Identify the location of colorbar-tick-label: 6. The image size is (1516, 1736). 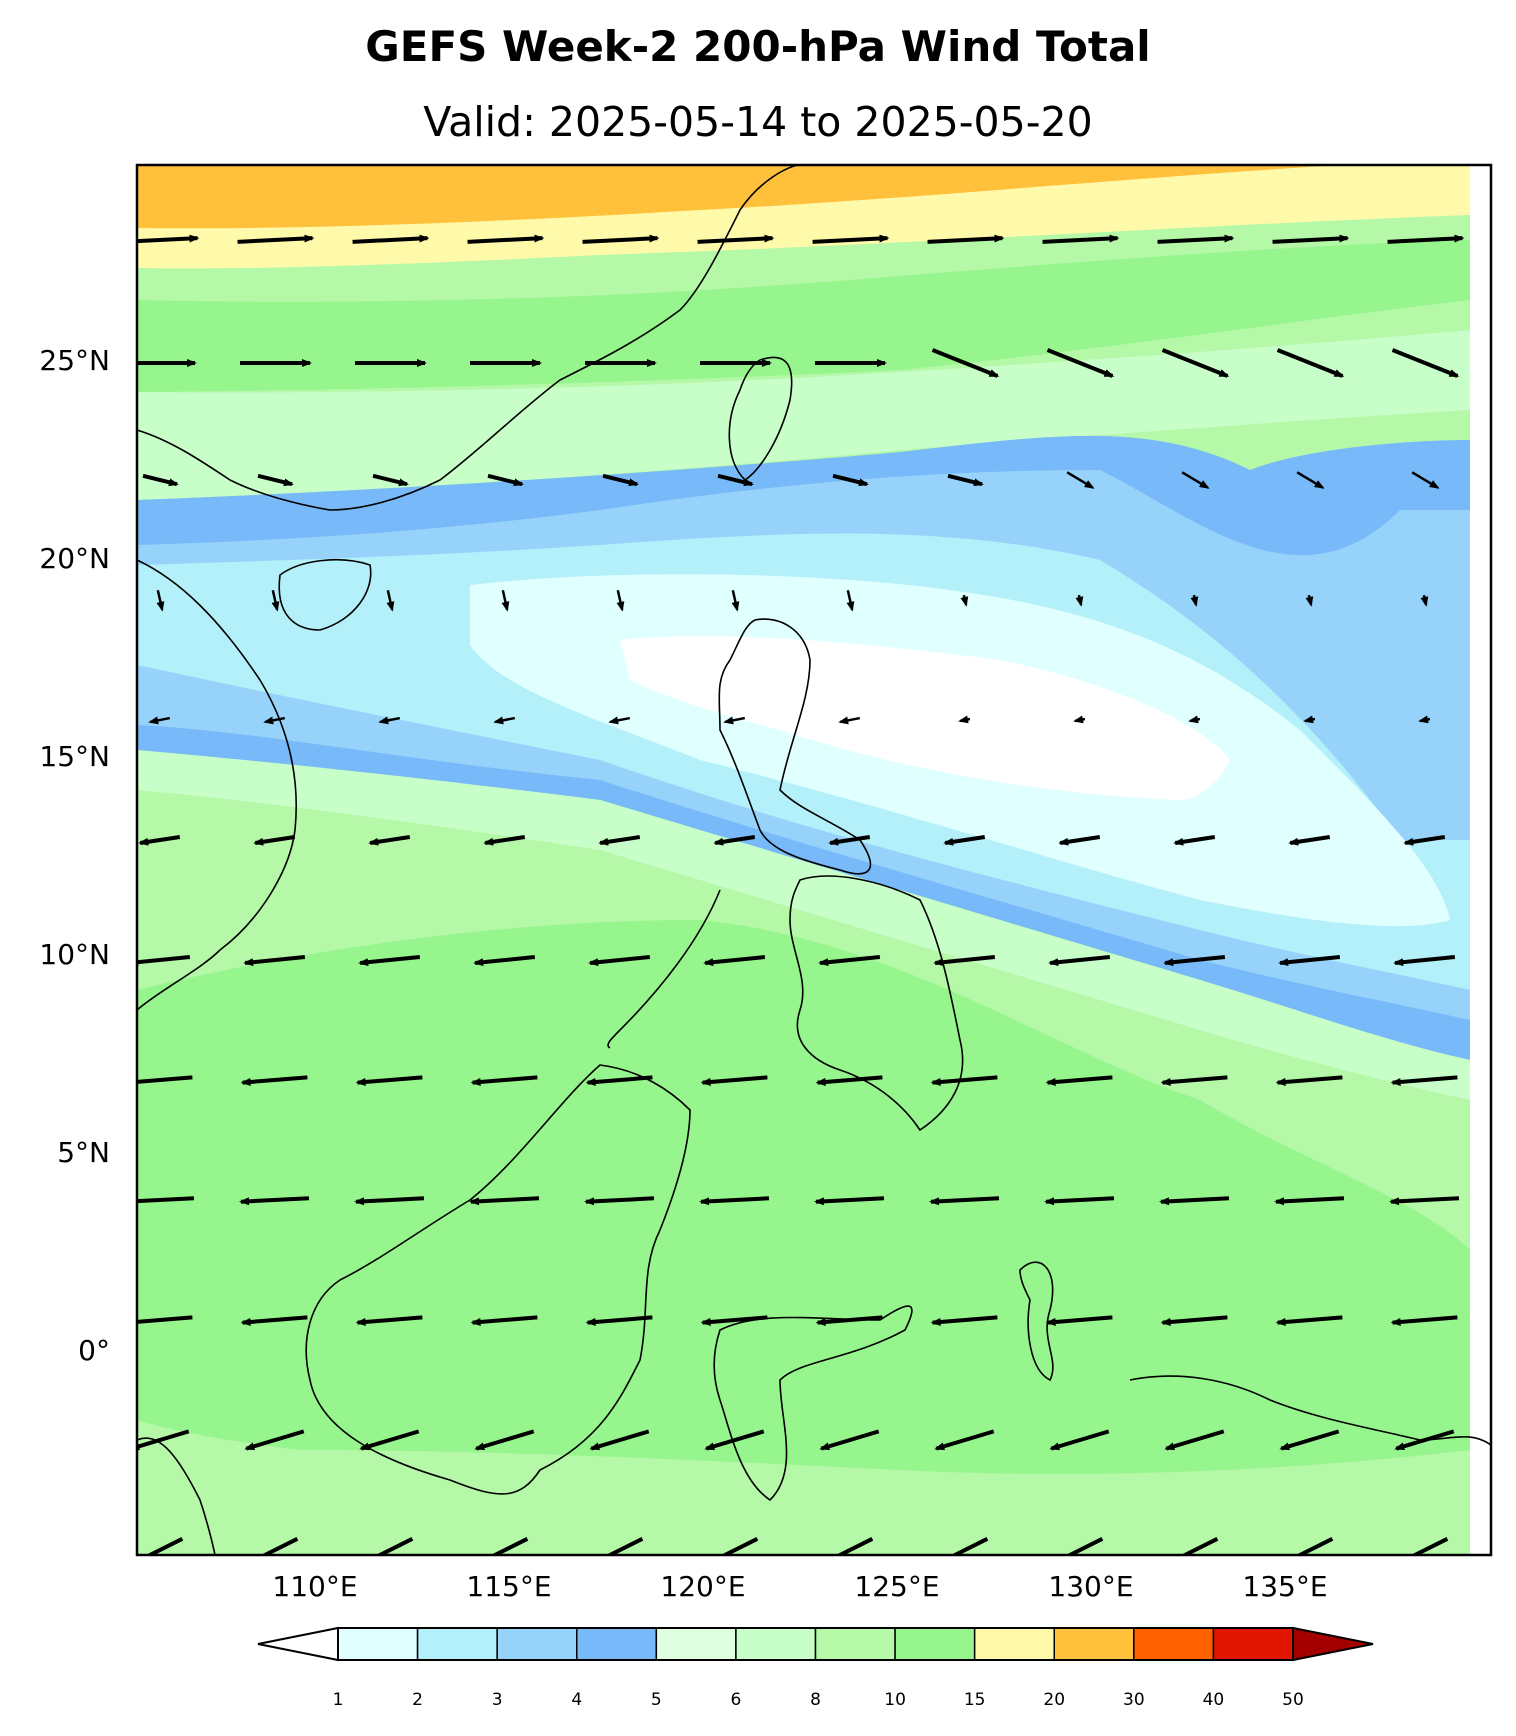
(736, 1700).